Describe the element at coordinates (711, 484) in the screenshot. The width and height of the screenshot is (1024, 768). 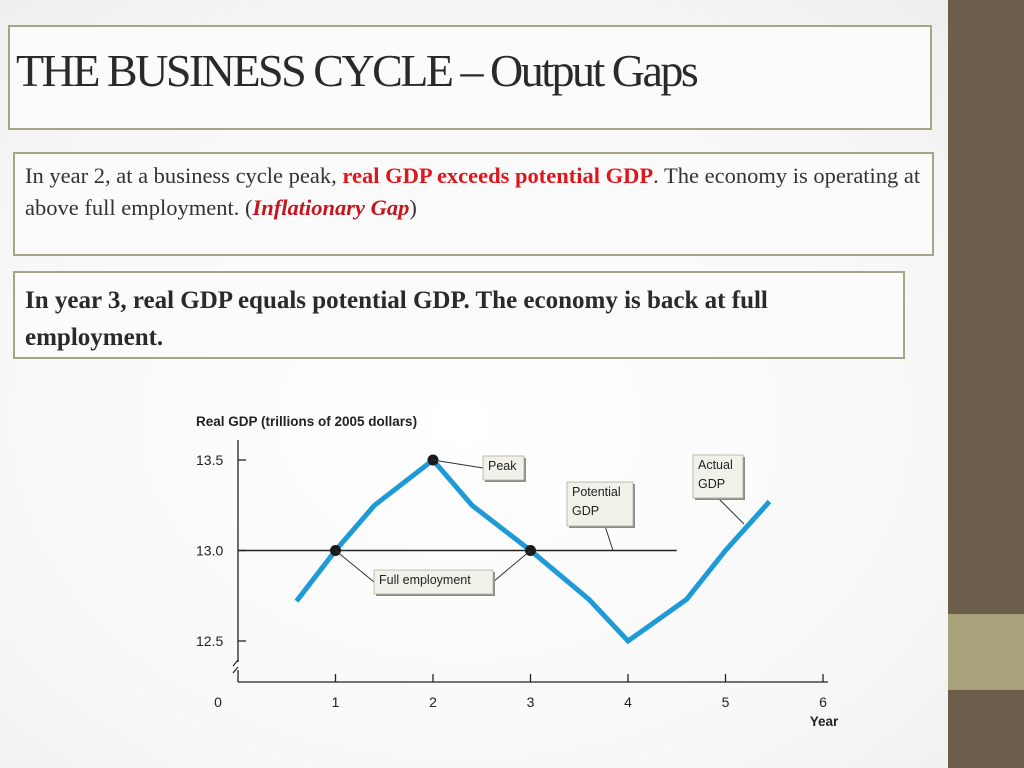
I see `actual-callout-text: GDP` at that location.